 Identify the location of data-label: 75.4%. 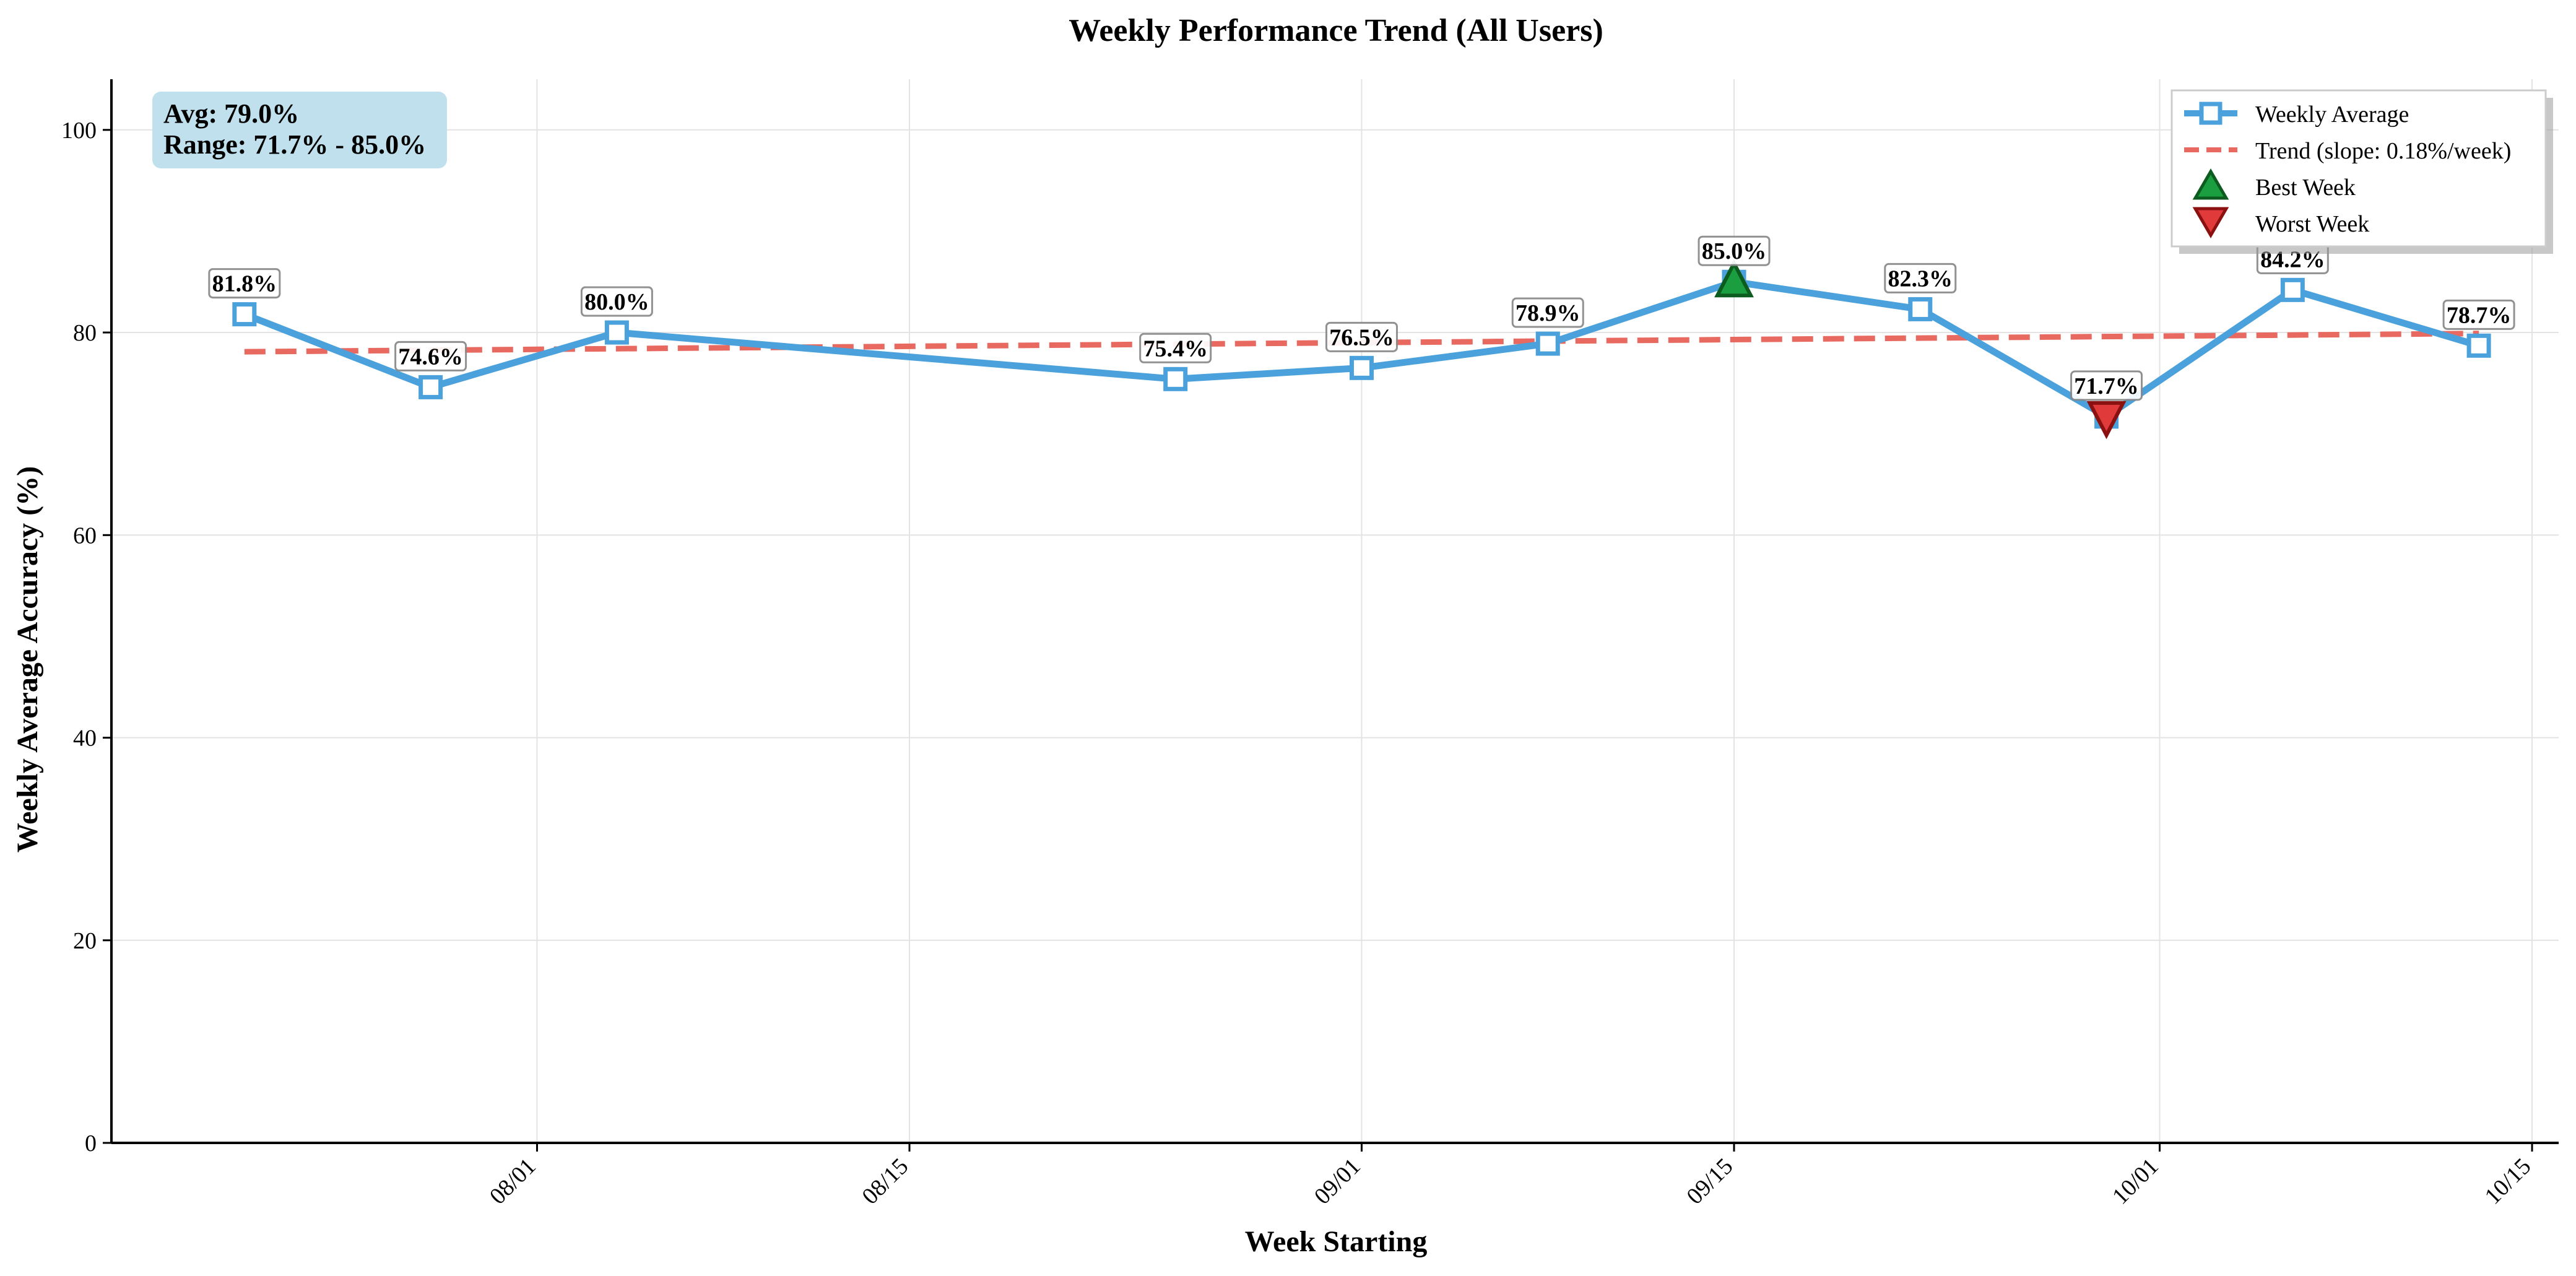
(1175, 349).